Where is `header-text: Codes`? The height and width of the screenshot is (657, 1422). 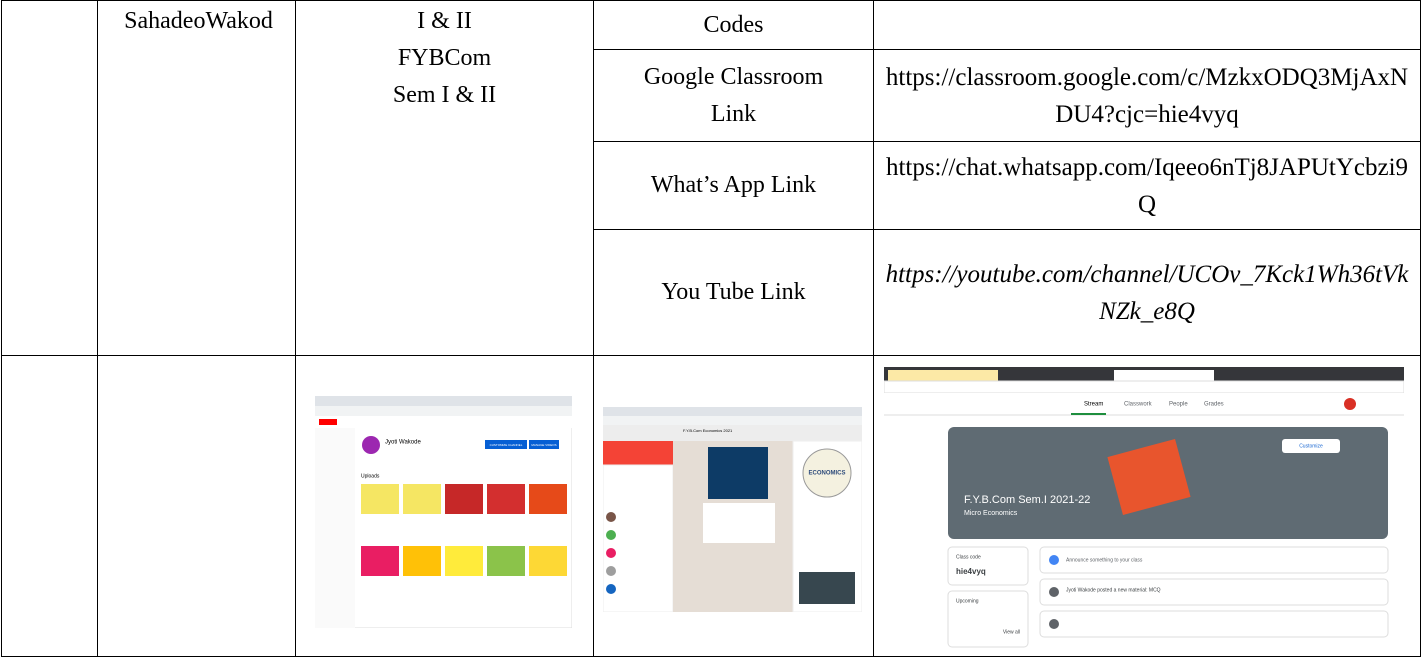 header-text: Codes is located at coordinates (733, 24).